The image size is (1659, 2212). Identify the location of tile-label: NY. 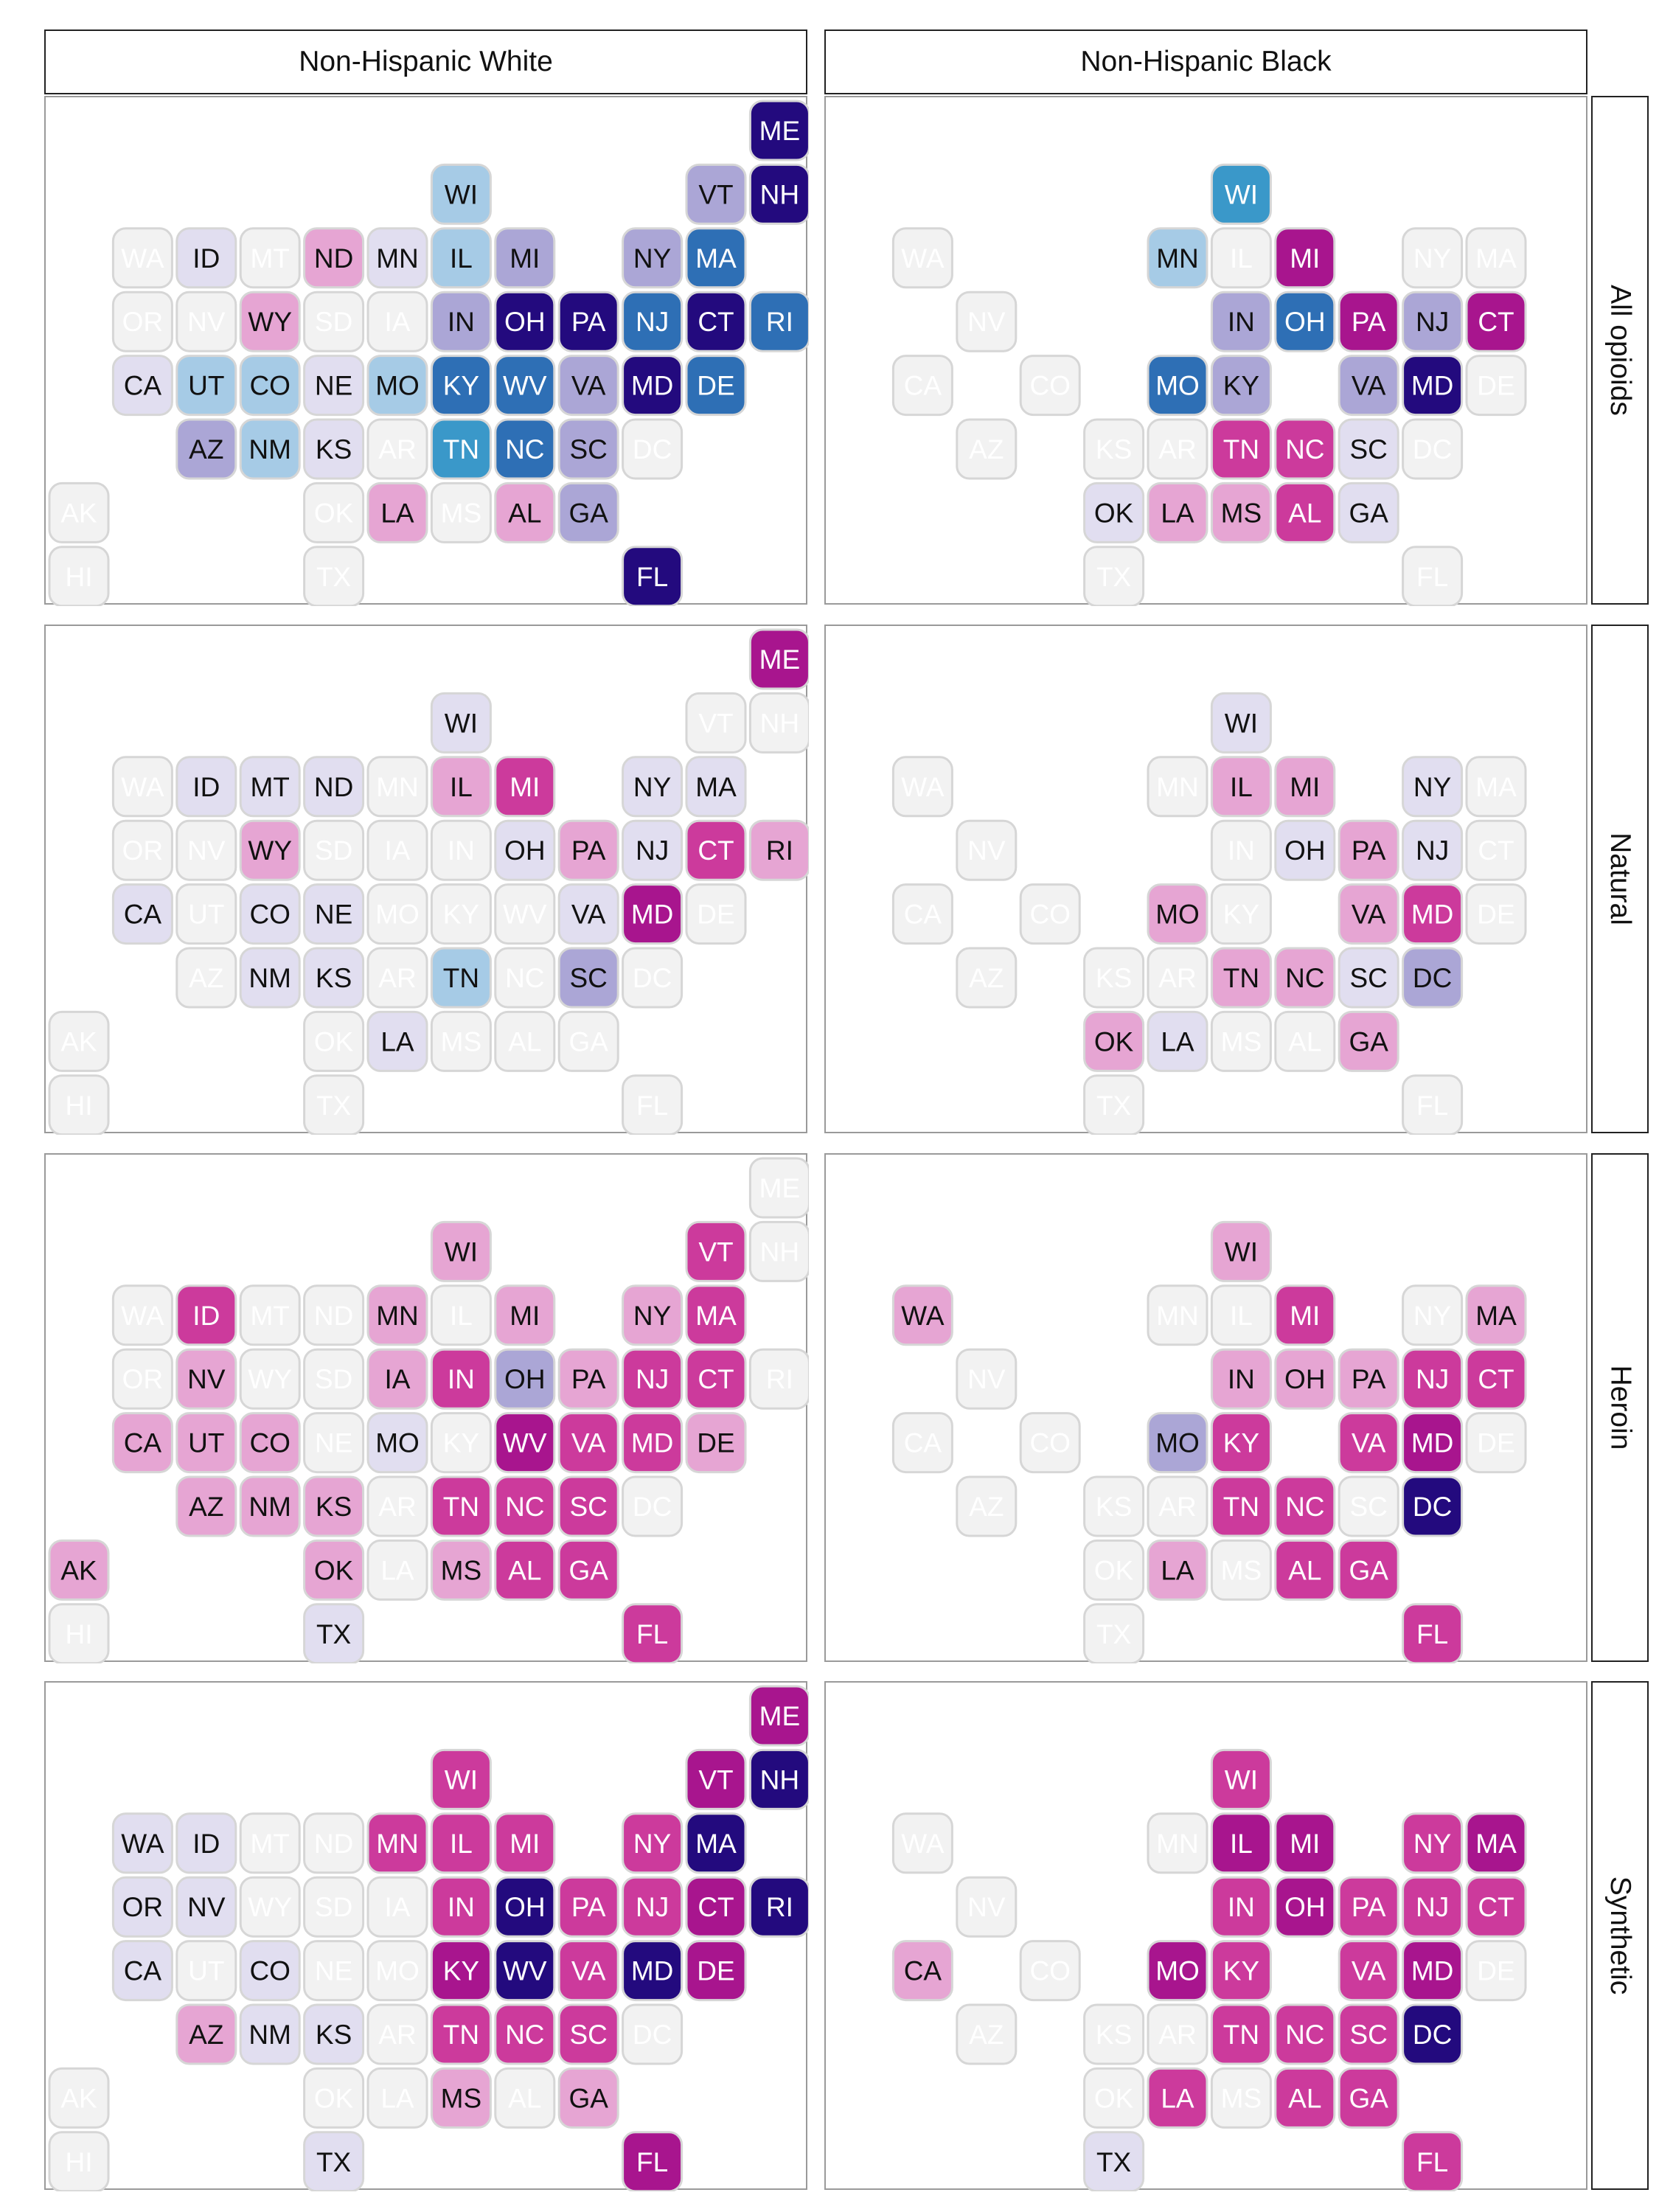
(652, 1316).